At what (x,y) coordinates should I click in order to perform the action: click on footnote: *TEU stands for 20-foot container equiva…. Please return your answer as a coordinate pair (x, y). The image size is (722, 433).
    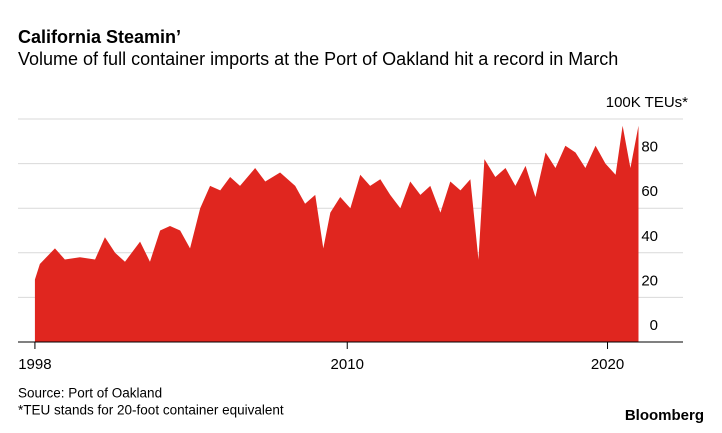
    Looking at the image, I should click on (151, 410).